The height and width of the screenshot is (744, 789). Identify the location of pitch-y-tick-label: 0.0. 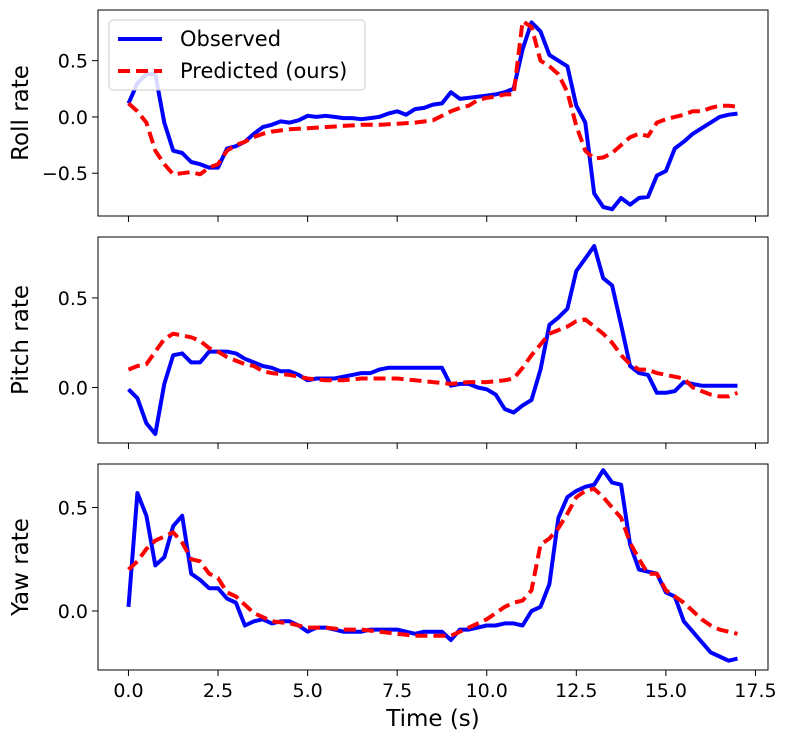
(73, 388).